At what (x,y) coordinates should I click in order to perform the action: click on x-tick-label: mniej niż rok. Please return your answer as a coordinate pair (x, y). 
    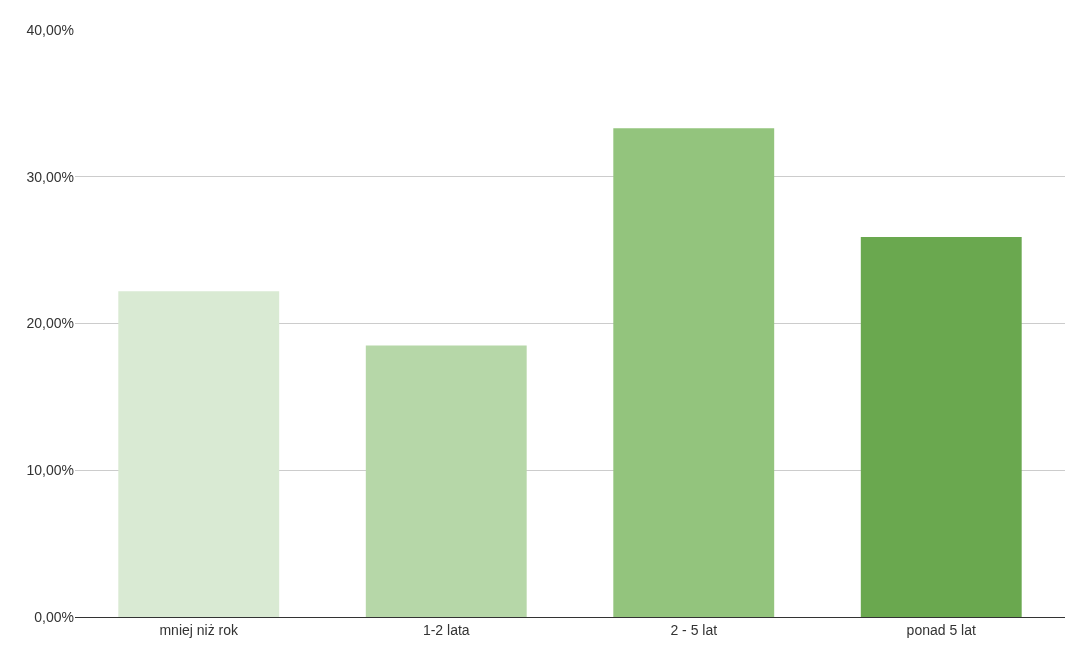
    Looking at the image, I should click on (199, 629).